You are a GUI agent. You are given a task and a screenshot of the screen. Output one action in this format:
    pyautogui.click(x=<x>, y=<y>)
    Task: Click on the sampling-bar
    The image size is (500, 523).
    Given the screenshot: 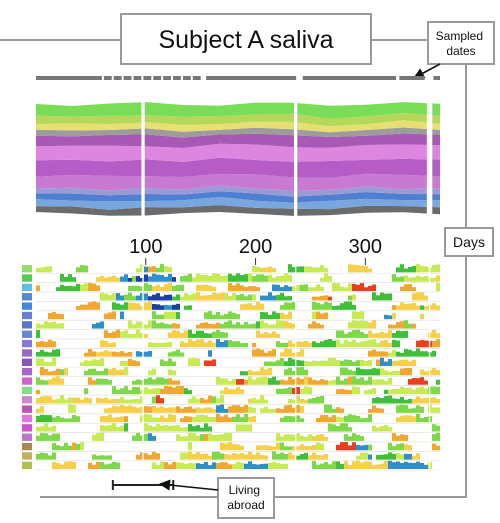 What is the action you would take?
    pyautogui.click(x=238, y=78)
    